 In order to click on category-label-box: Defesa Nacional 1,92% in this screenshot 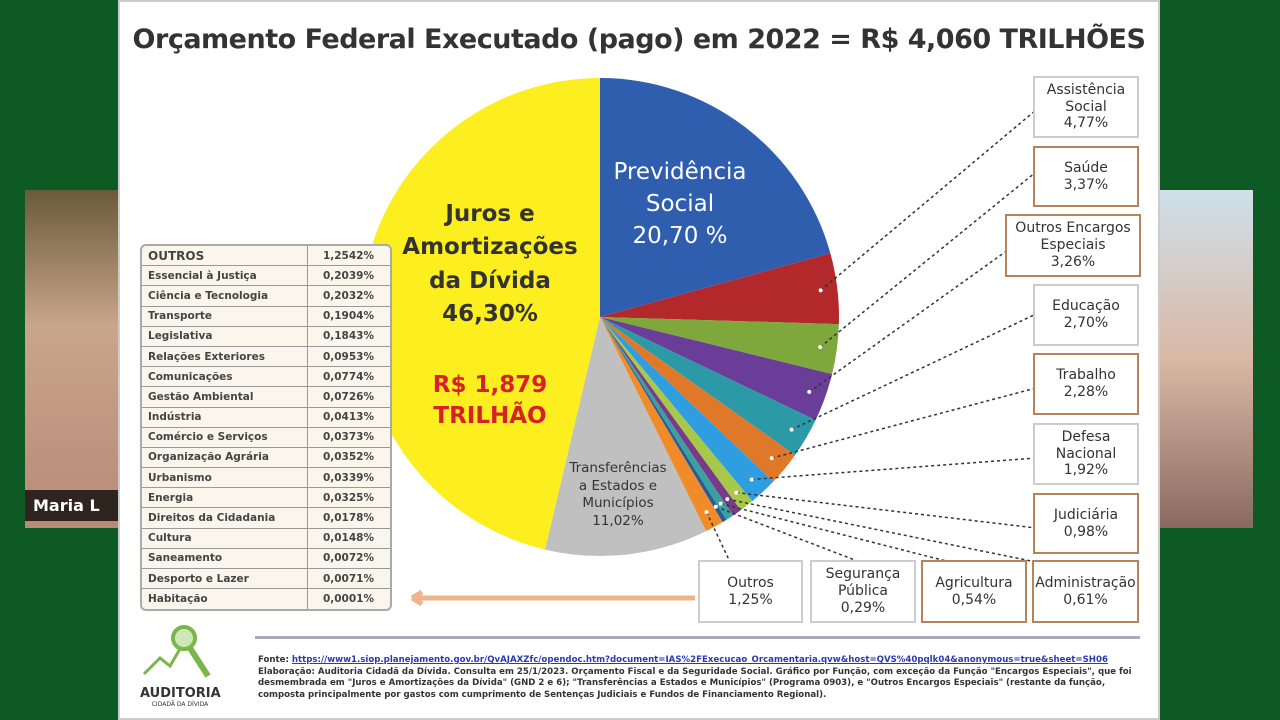, I will do `click(1086, 454)`.